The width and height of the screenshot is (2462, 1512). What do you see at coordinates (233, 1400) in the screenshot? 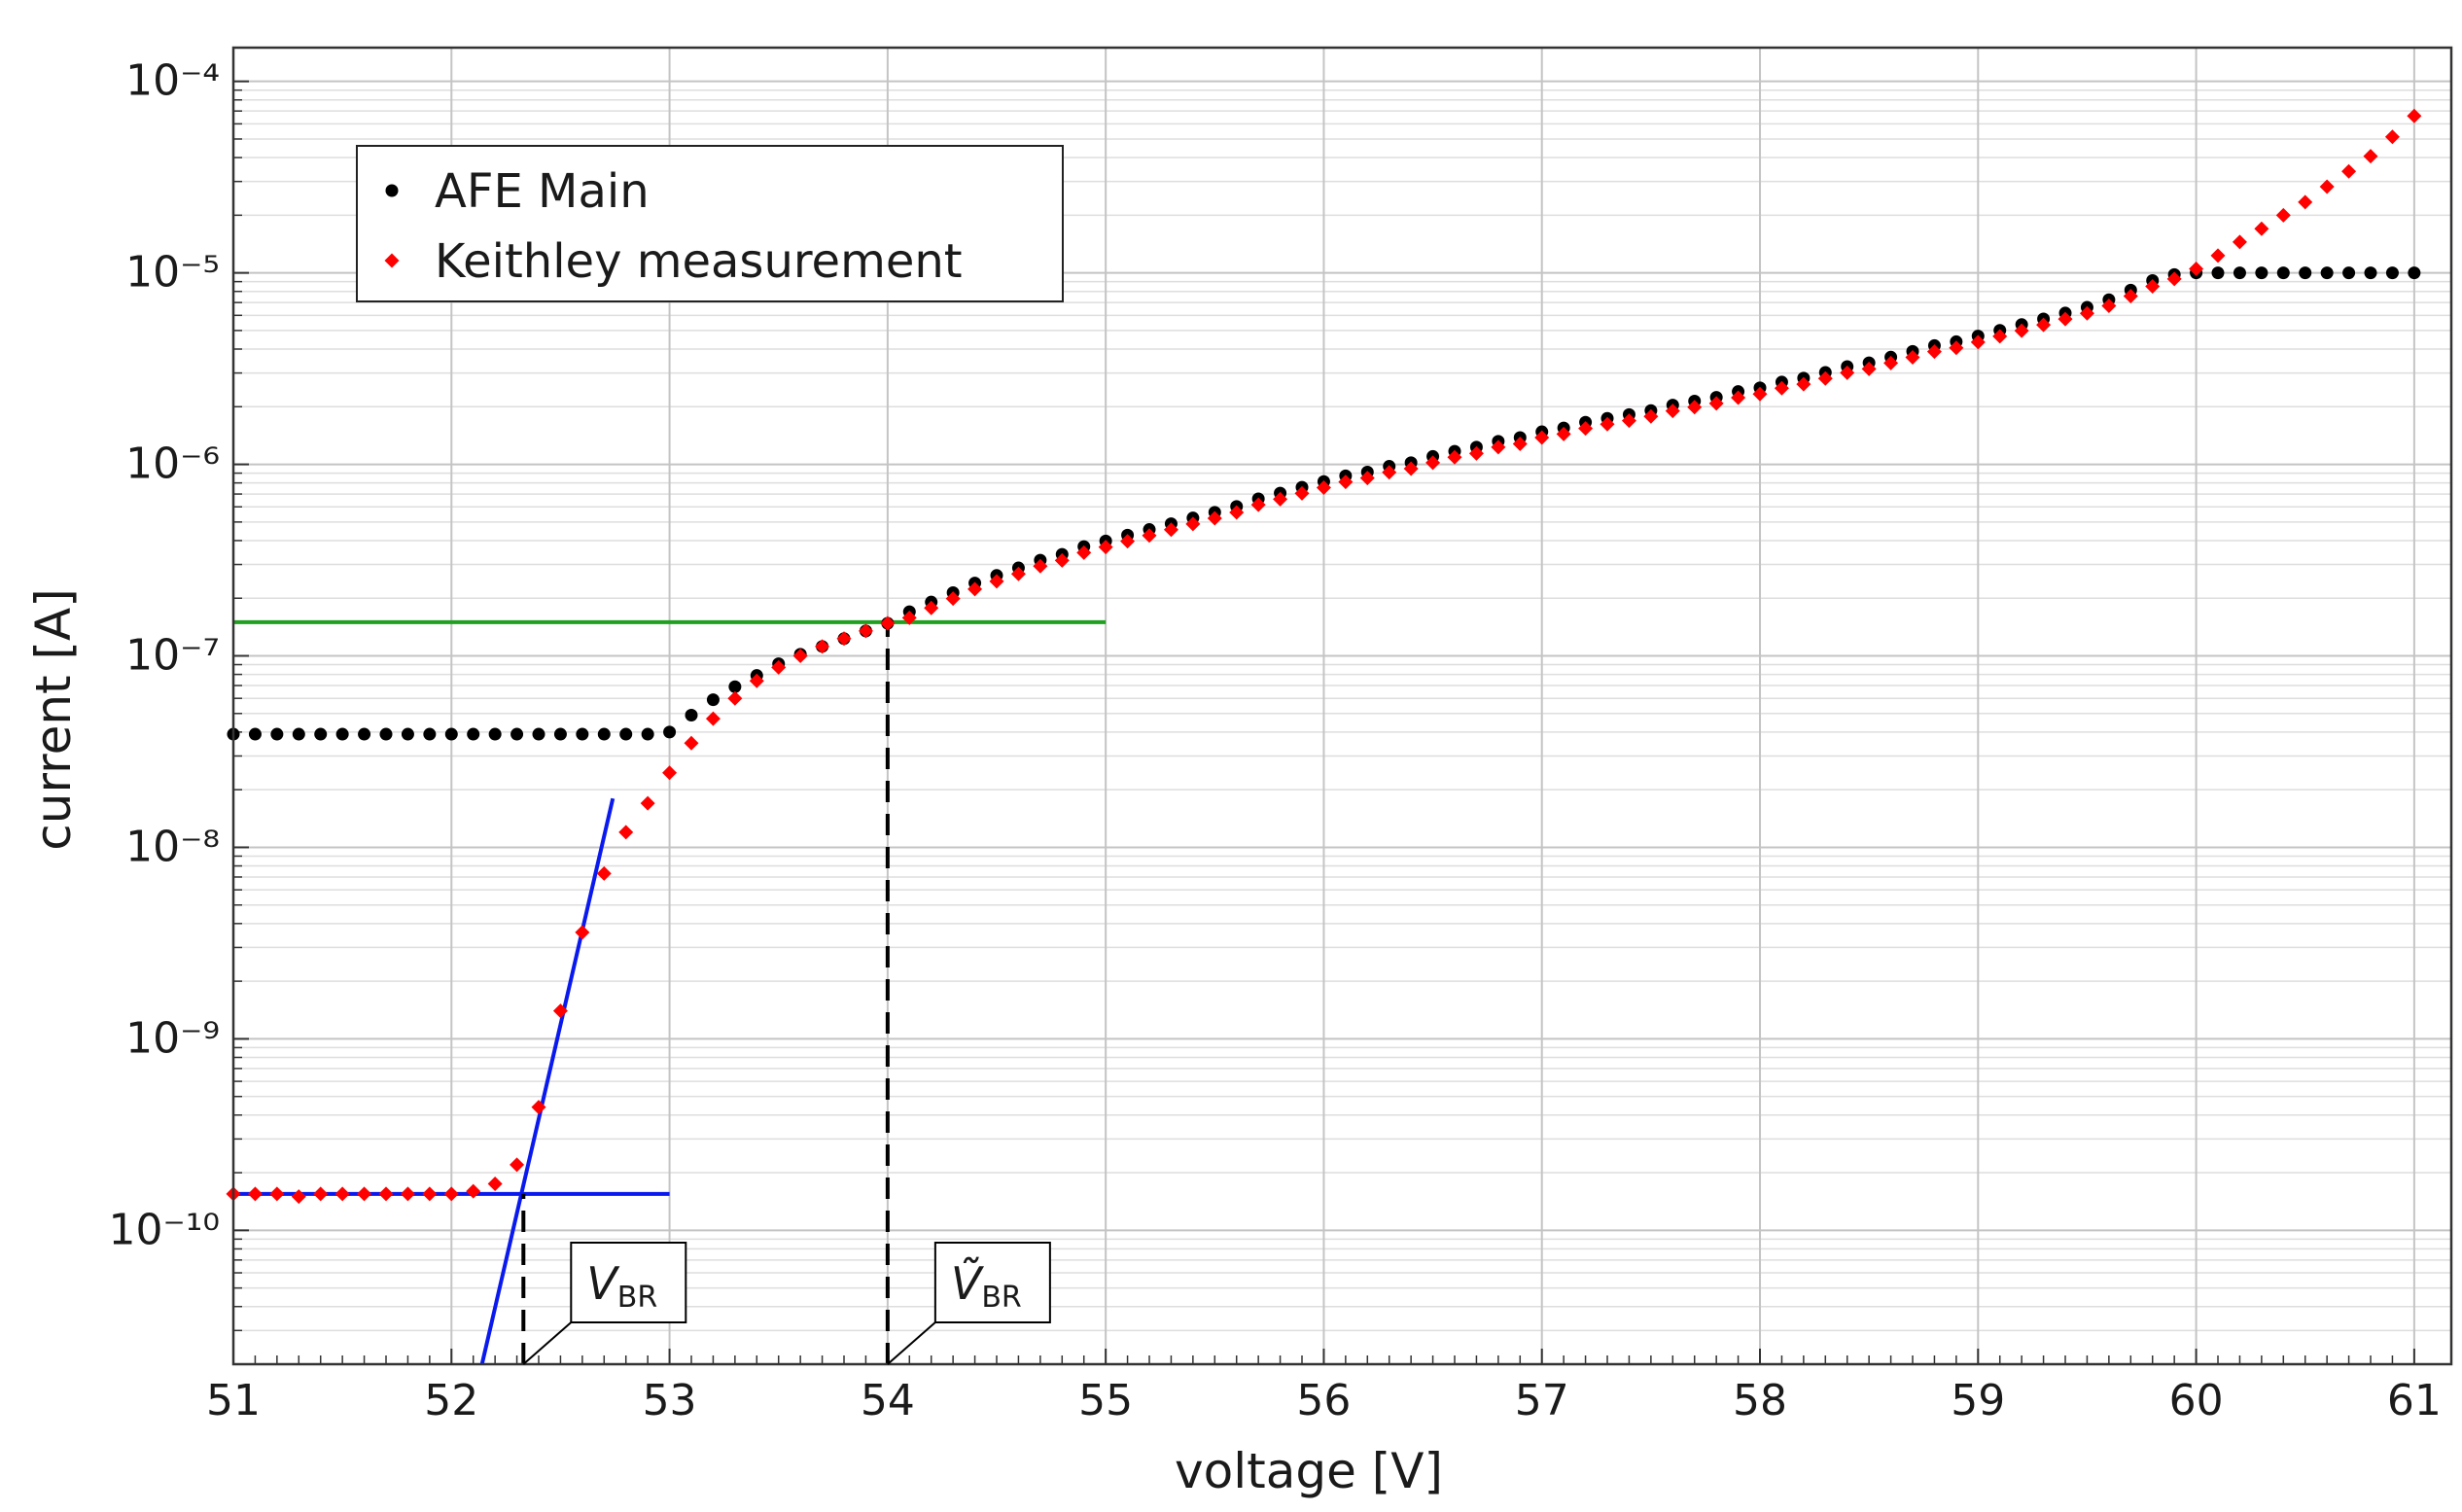
I see `x-tick-label: 51` at bounding box center [233, 1400].